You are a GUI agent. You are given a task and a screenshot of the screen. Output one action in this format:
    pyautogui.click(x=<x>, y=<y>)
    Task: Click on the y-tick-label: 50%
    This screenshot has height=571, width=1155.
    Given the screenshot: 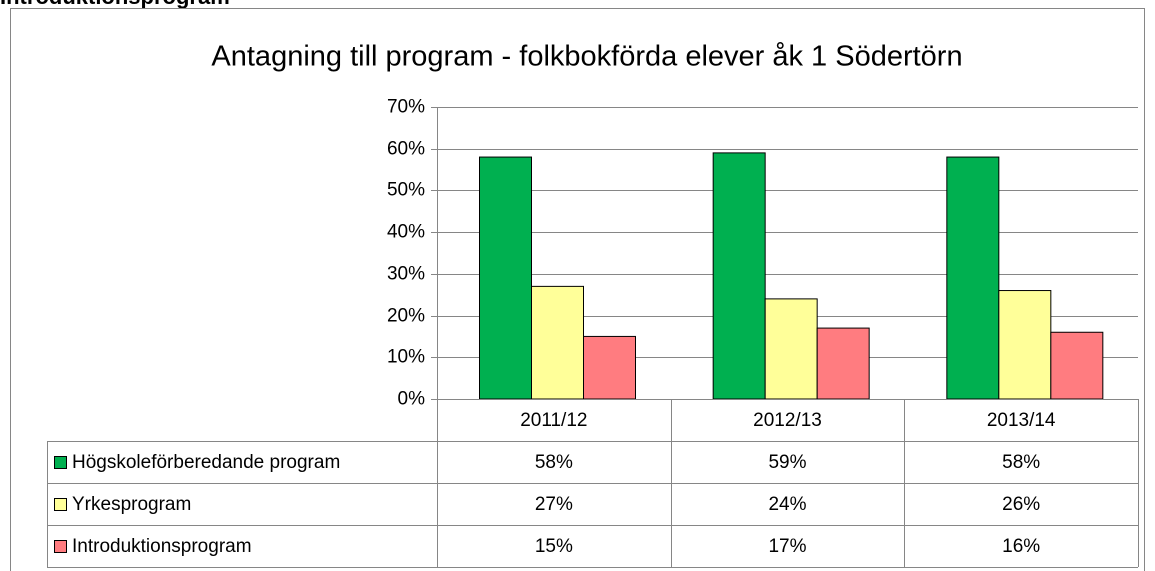 What is the action you would take?
    pyautogui.click(x=406, y=190)
    